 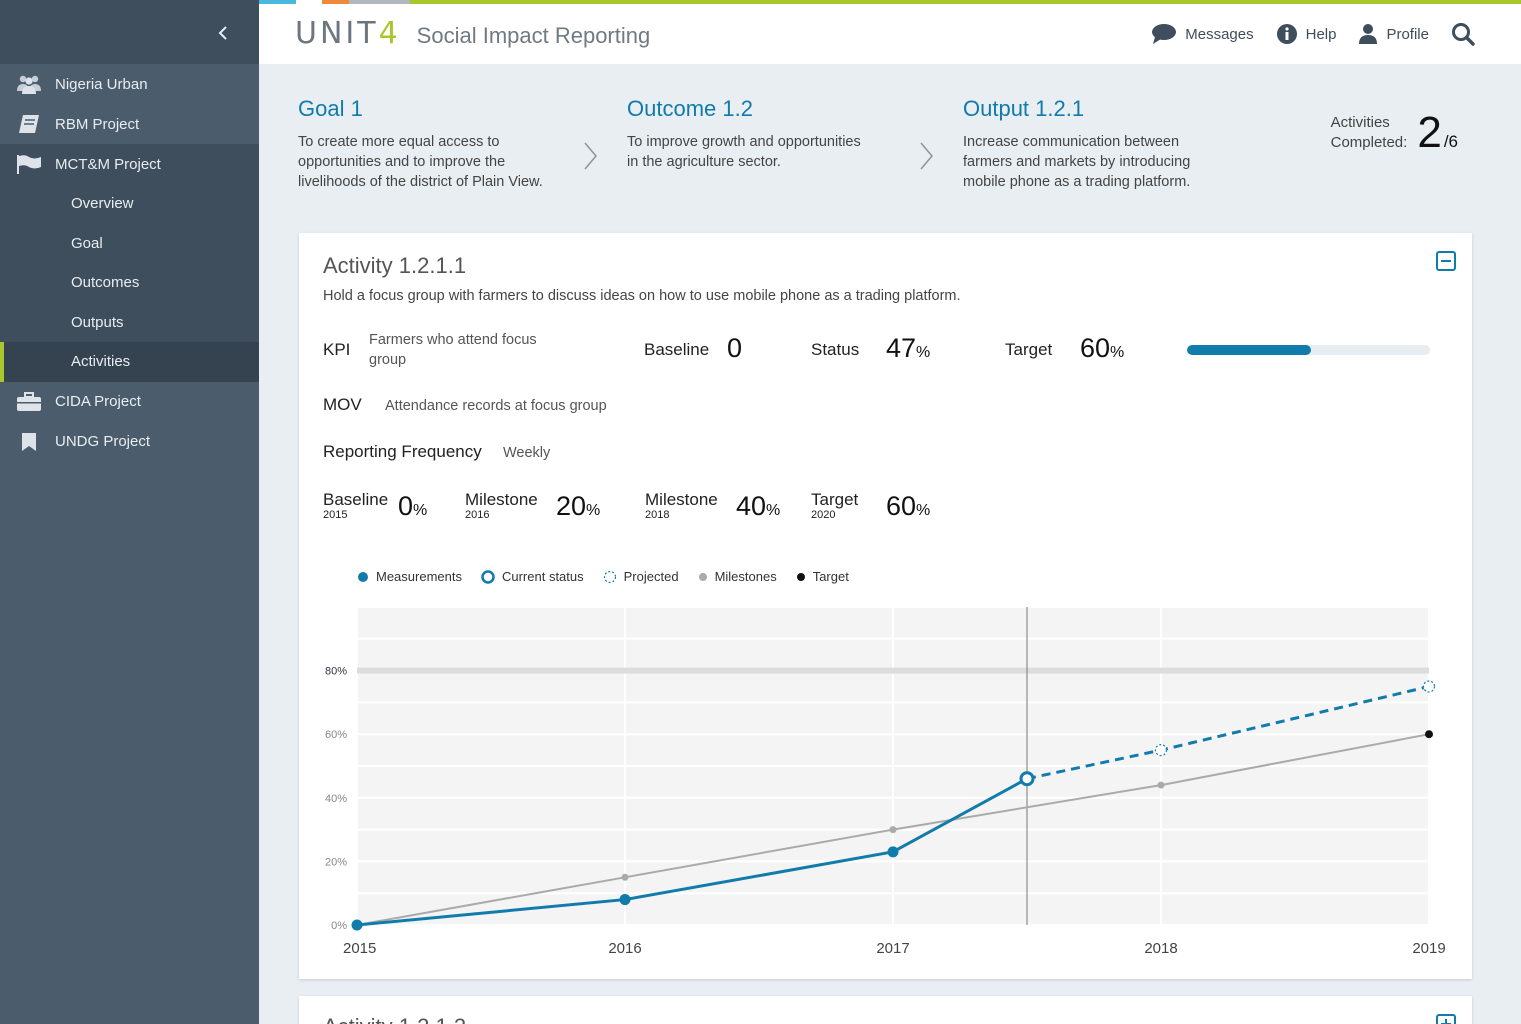 I want to click on briefcase-icon, so click(x=29, y=402).